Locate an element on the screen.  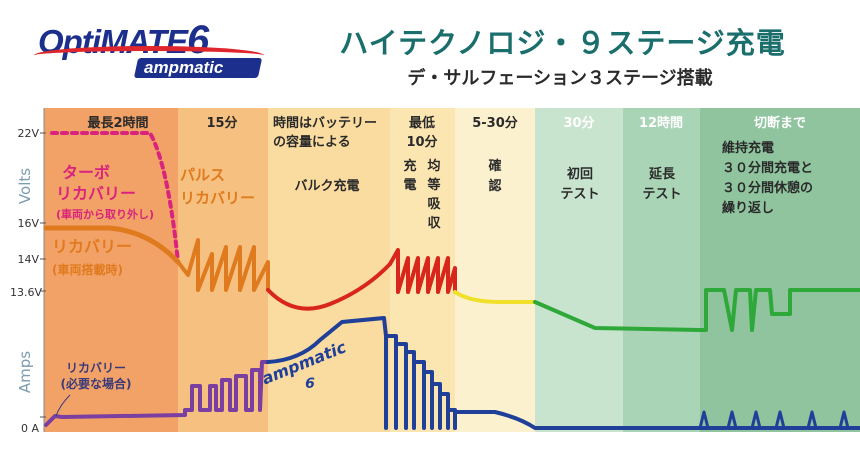
logo-swoosh is located at coordinates (149, 55).